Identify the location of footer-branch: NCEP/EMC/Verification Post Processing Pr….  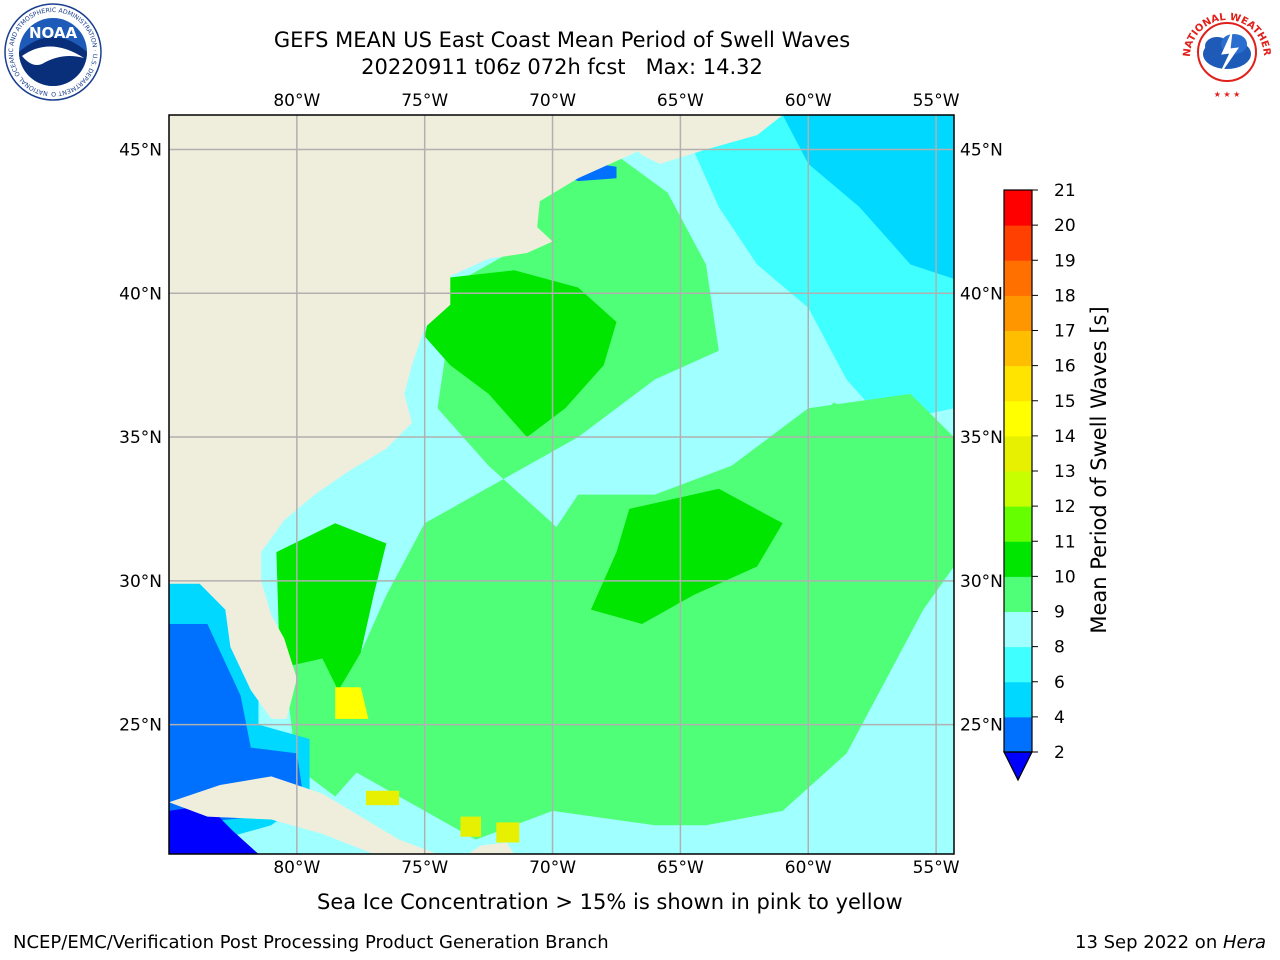
(311, 942).